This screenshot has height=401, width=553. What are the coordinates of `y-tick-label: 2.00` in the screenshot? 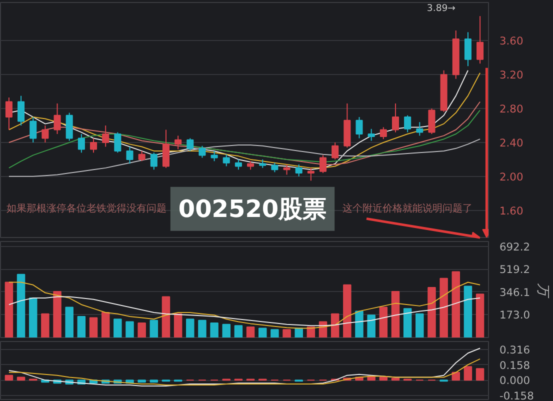 It's located at (512, 177).